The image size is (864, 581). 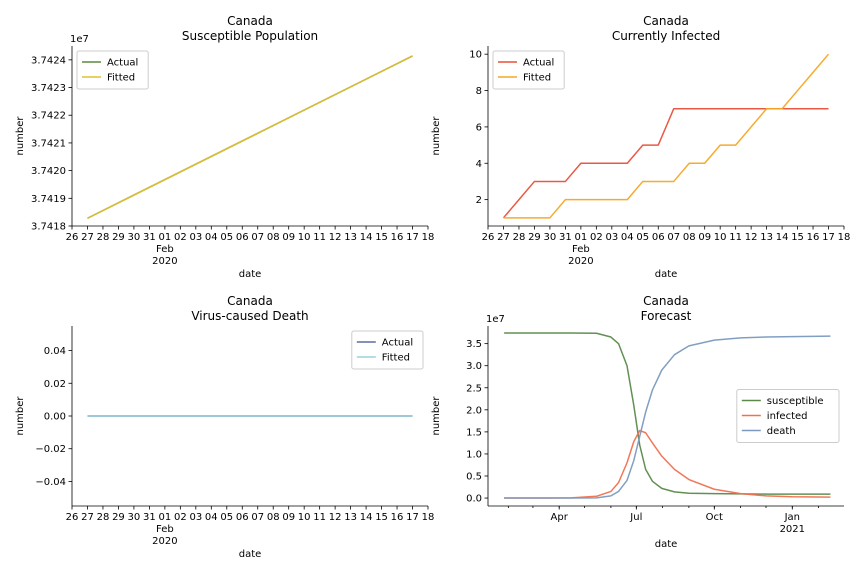 I want to click on y-tick-label: 4, so click(x=479, y=164).